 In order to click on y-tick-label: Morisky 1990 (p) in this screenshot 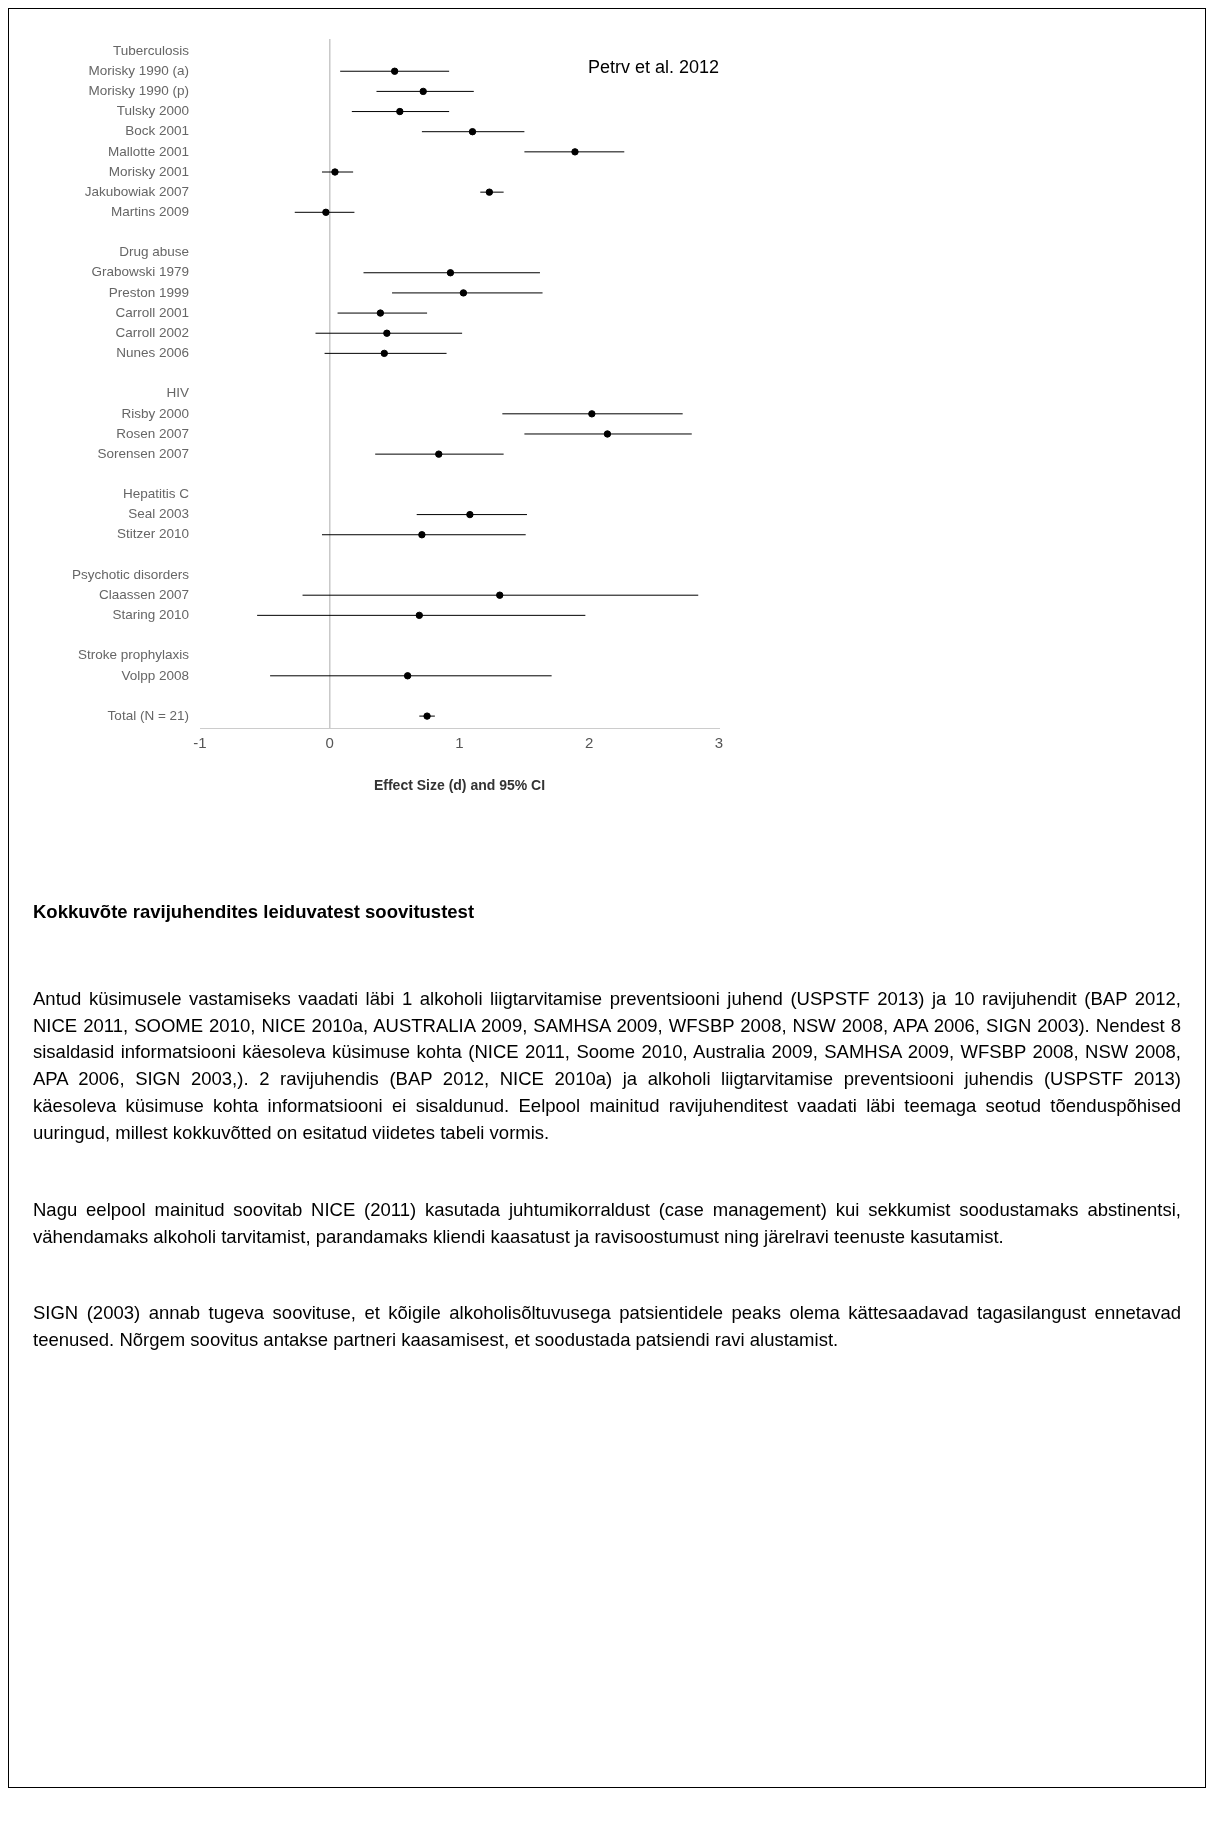, I will do `click(139, 91)`.